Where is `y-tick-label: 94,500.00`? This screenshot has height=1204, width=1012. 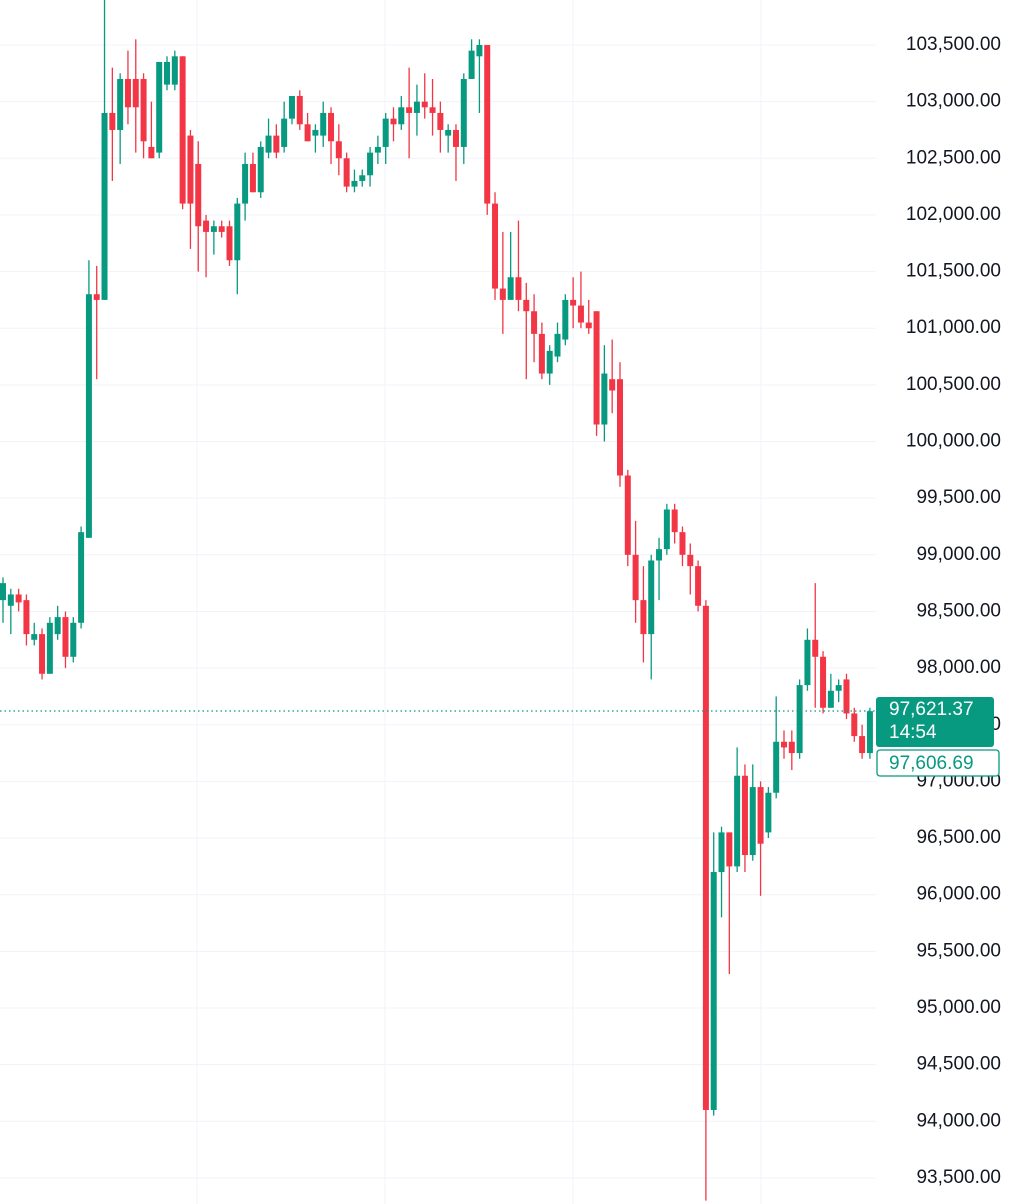
y-tick-label: 94,500.00 is located at coordinates (958, 1064).